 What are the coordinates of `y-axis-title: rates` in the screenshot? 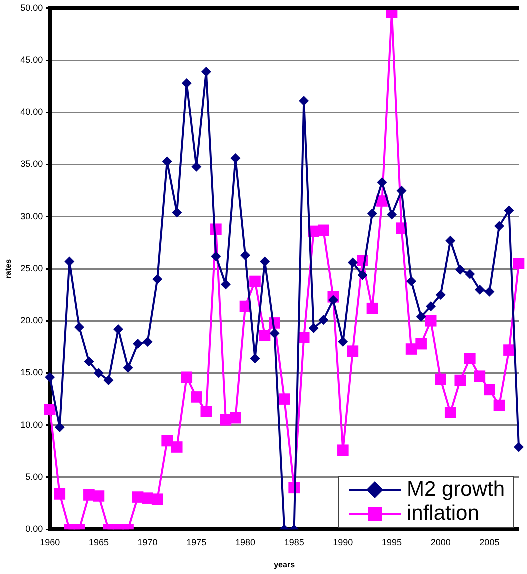 It's located at (9, 268).